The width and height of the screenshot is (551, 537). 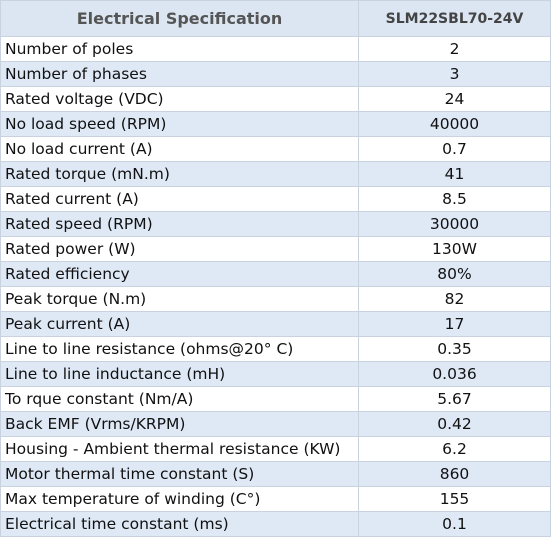 What do you see at coordinates (454, 174) in the screenshot?
I see `spec-value: 41` at bounding box center [454, 174].